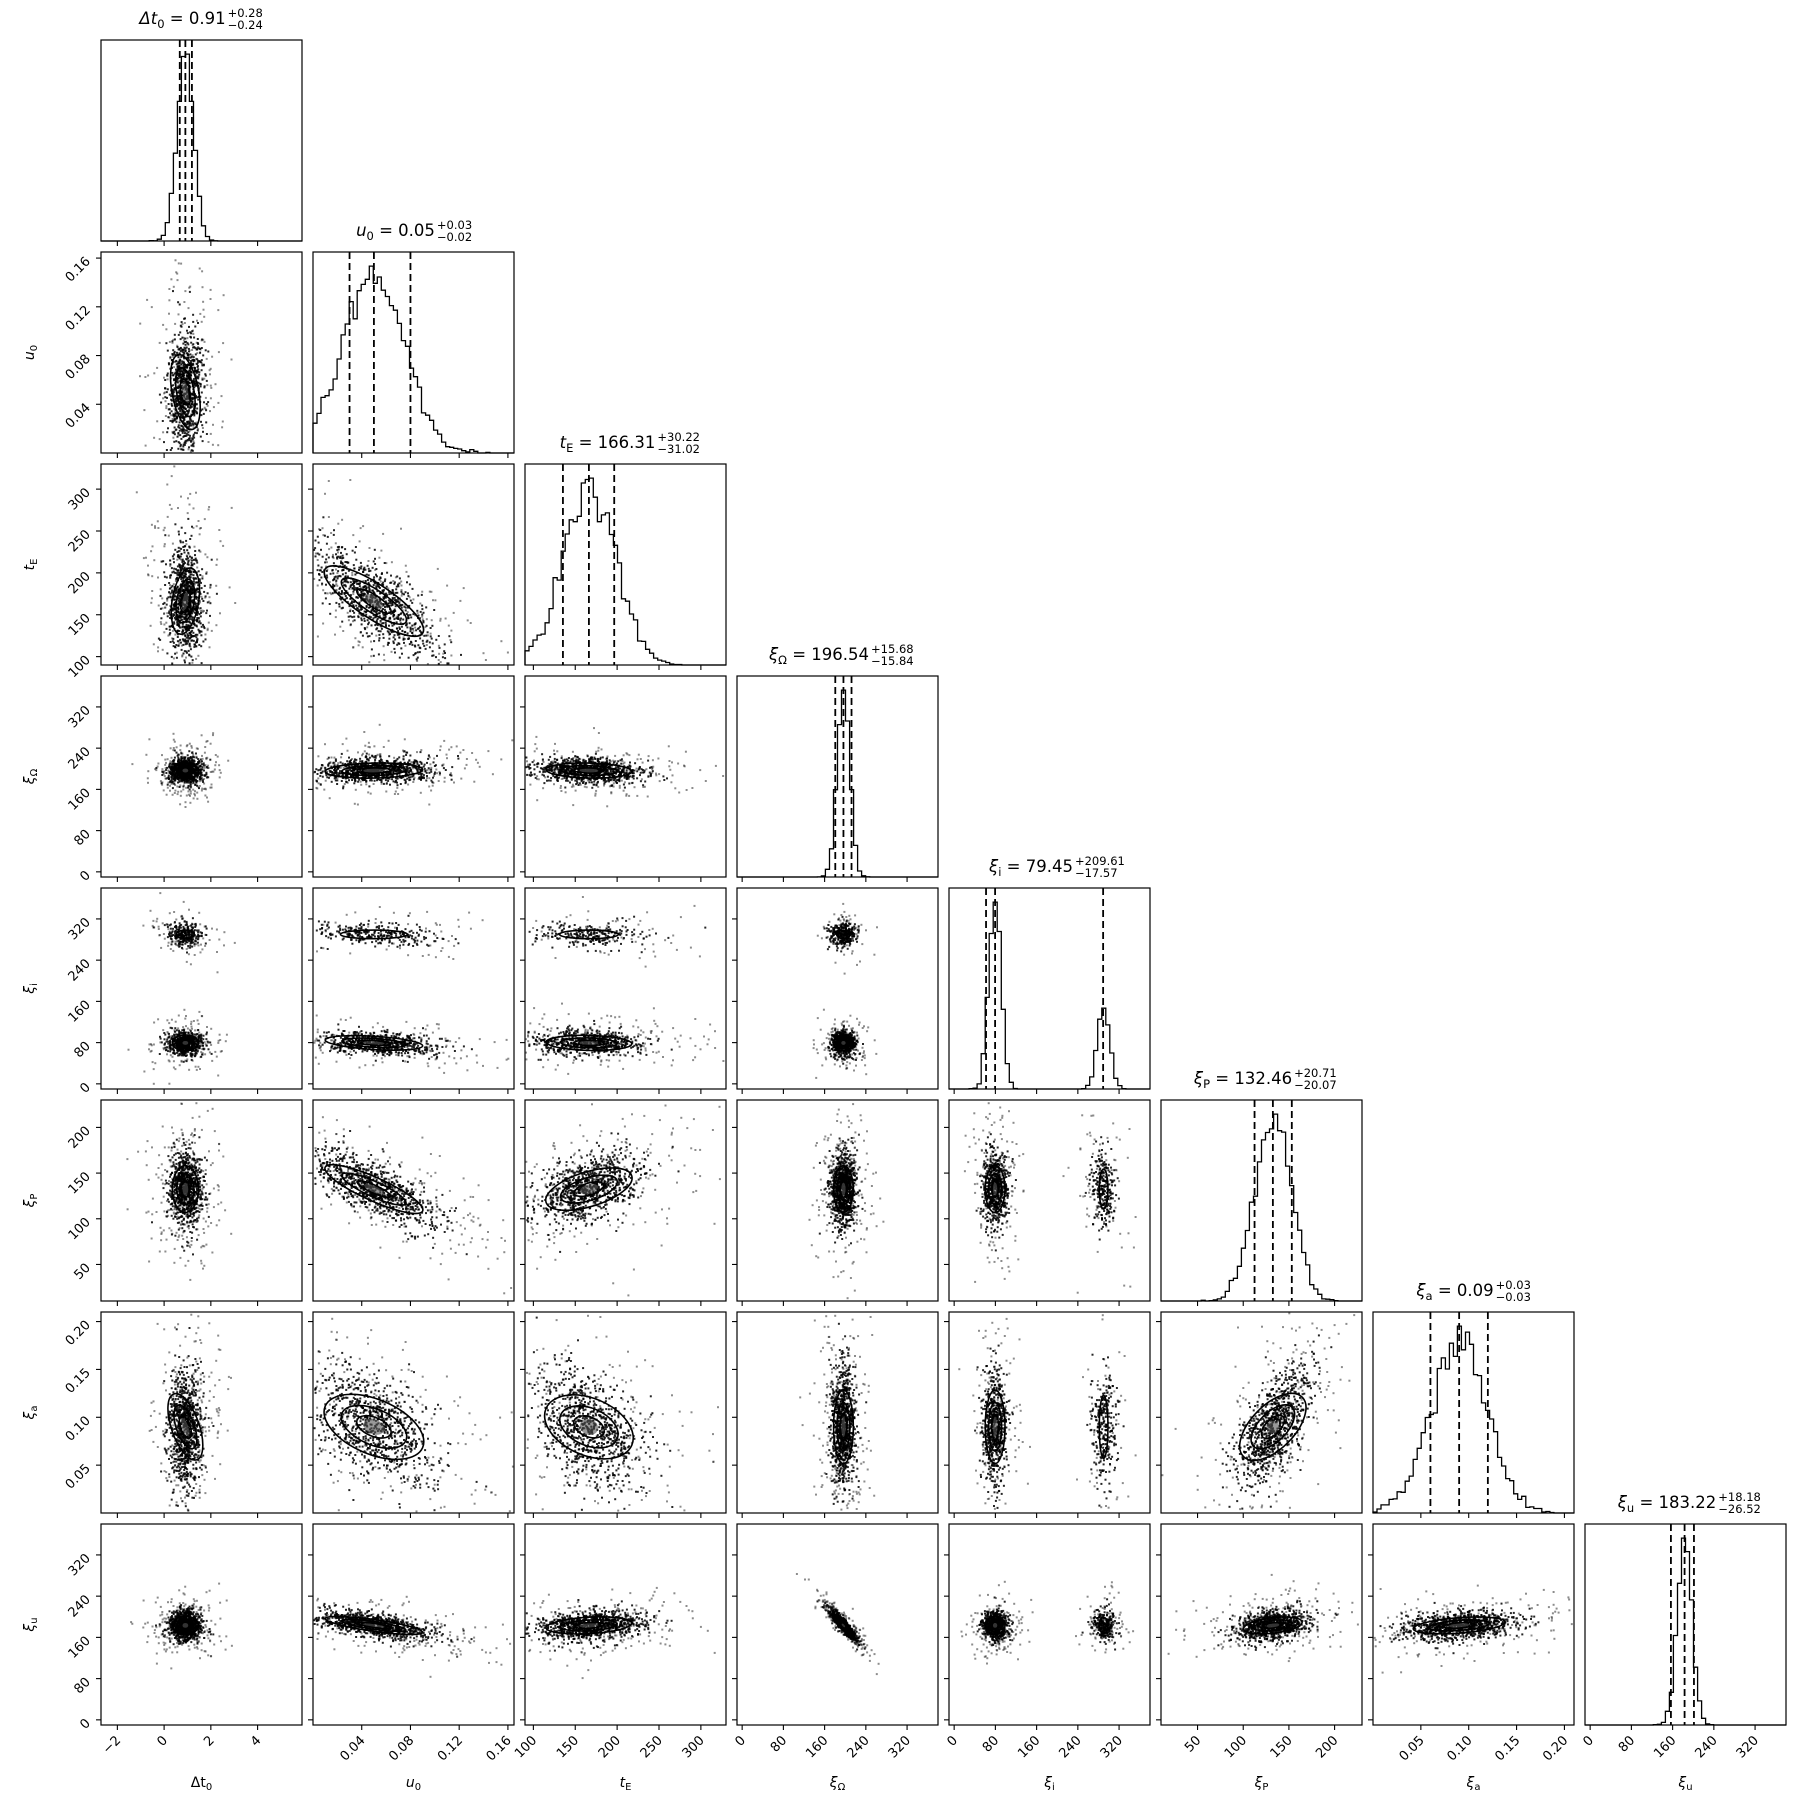  Describe the element at coordinates (411, 566) in the screenshot. I see `scatter-panel-tE-vs-u0` at that location.